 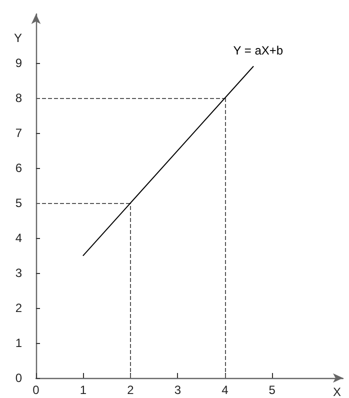 What do you see at coordinates (337, 391) in the screenshot?
I see `x-axis-title: X` at bounding box center [337, 391].